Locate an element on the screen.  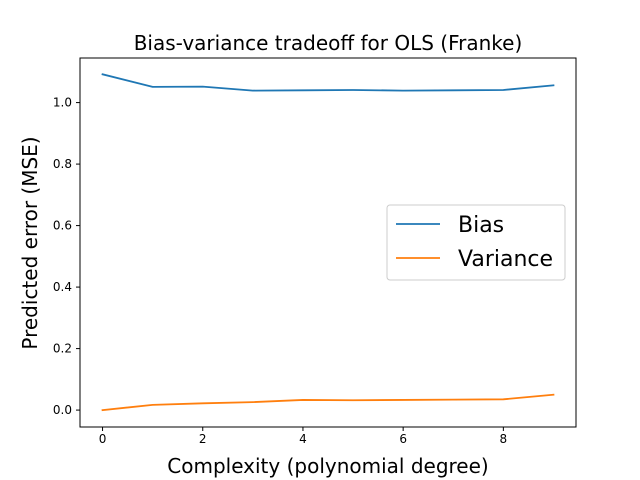
y-tick-label: 1.0 is located at coordinates (62, 103).